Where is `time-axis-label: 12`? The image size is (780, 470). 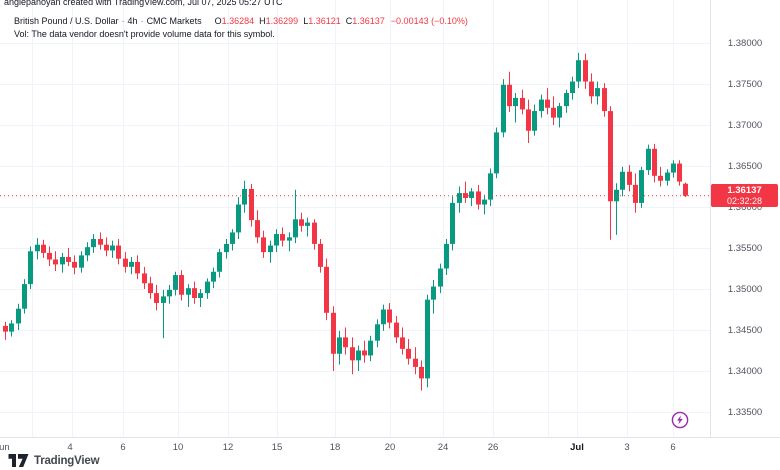 time-axis-label: 12 is located at coordinates (228, 447).